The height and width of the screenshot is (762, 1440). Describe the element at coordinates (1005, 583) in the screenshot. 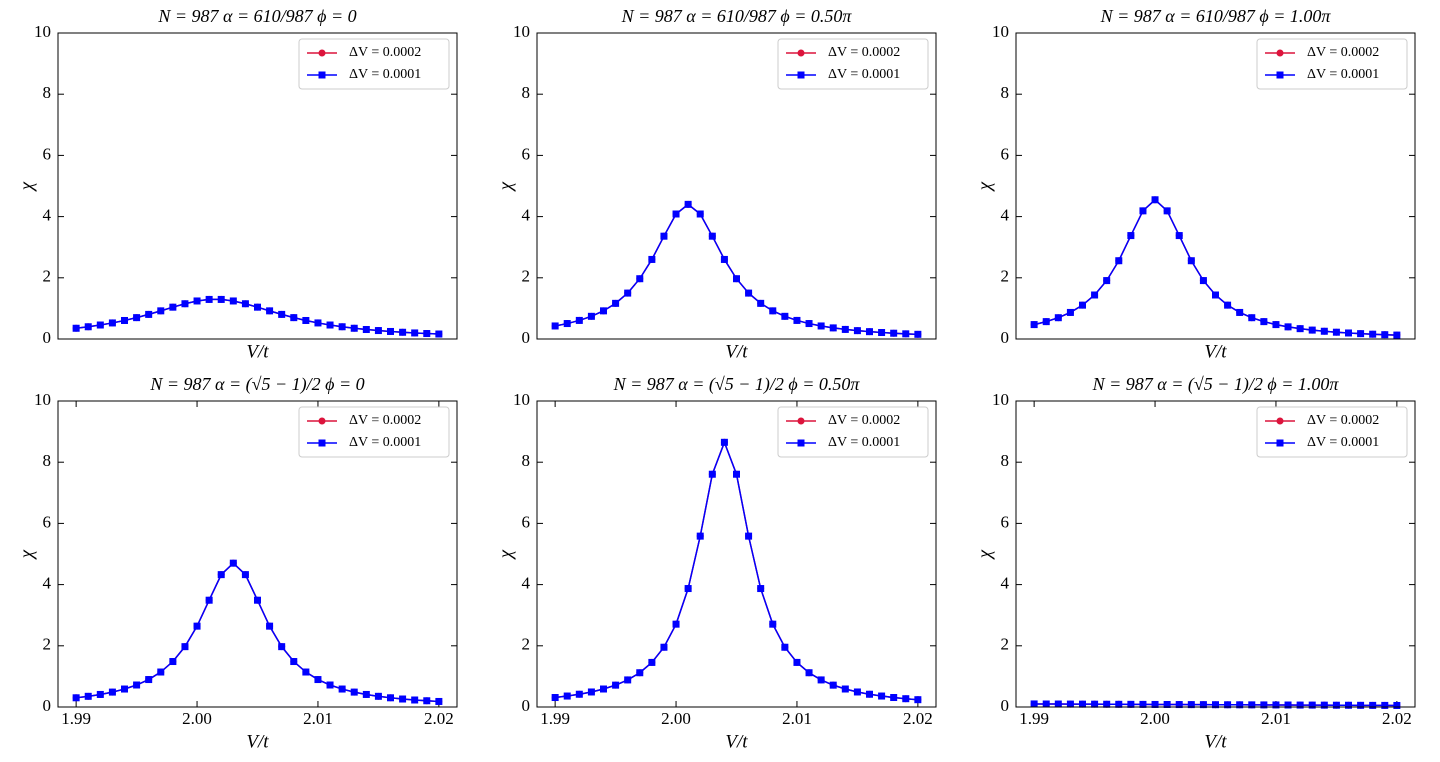

I see `y-tick-label: 4` at that location.